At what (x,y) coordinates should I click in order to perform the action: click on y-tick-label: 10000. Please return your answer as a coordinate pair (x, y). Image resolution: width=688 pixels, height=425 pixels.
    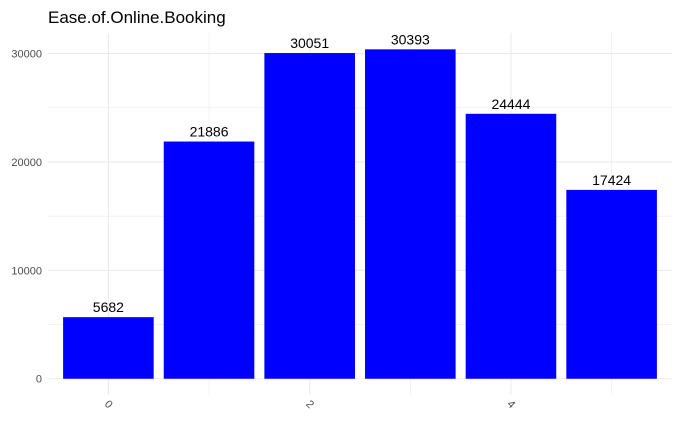
    Looking at the image, I should click on (26, 271).